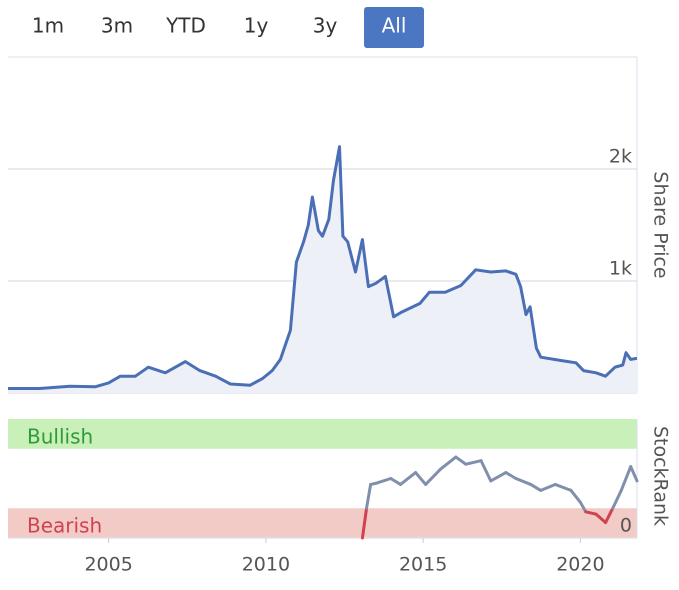 This screenshot has height=590, width=679. I want to click on y-tick-label: 2k, so click(620, 157).